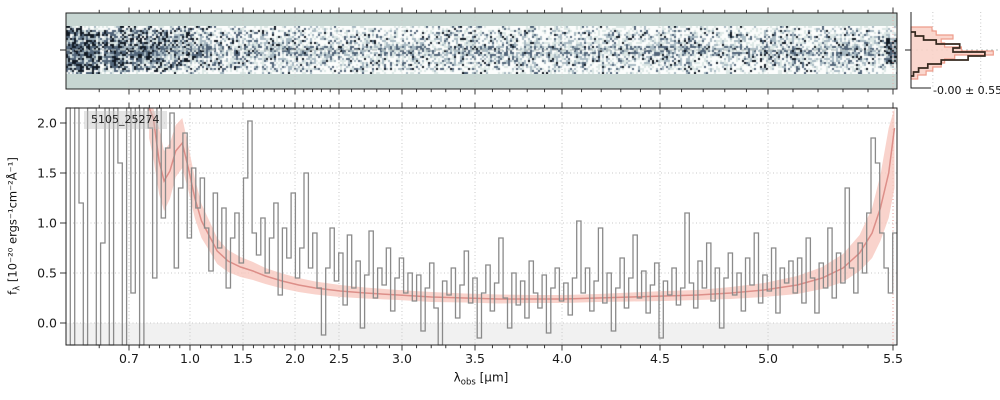  I want to click on svg-text: 0.7, so click(129, 358).